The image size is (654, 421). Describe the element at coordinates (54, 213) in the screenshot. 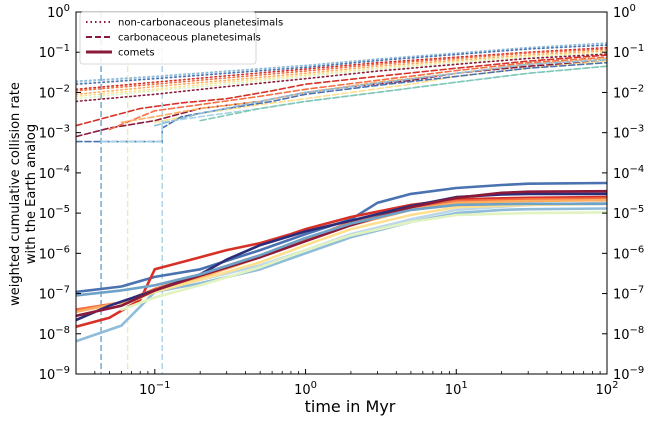

I see `y-tick-label-5: 10⁻⁵` at that location.